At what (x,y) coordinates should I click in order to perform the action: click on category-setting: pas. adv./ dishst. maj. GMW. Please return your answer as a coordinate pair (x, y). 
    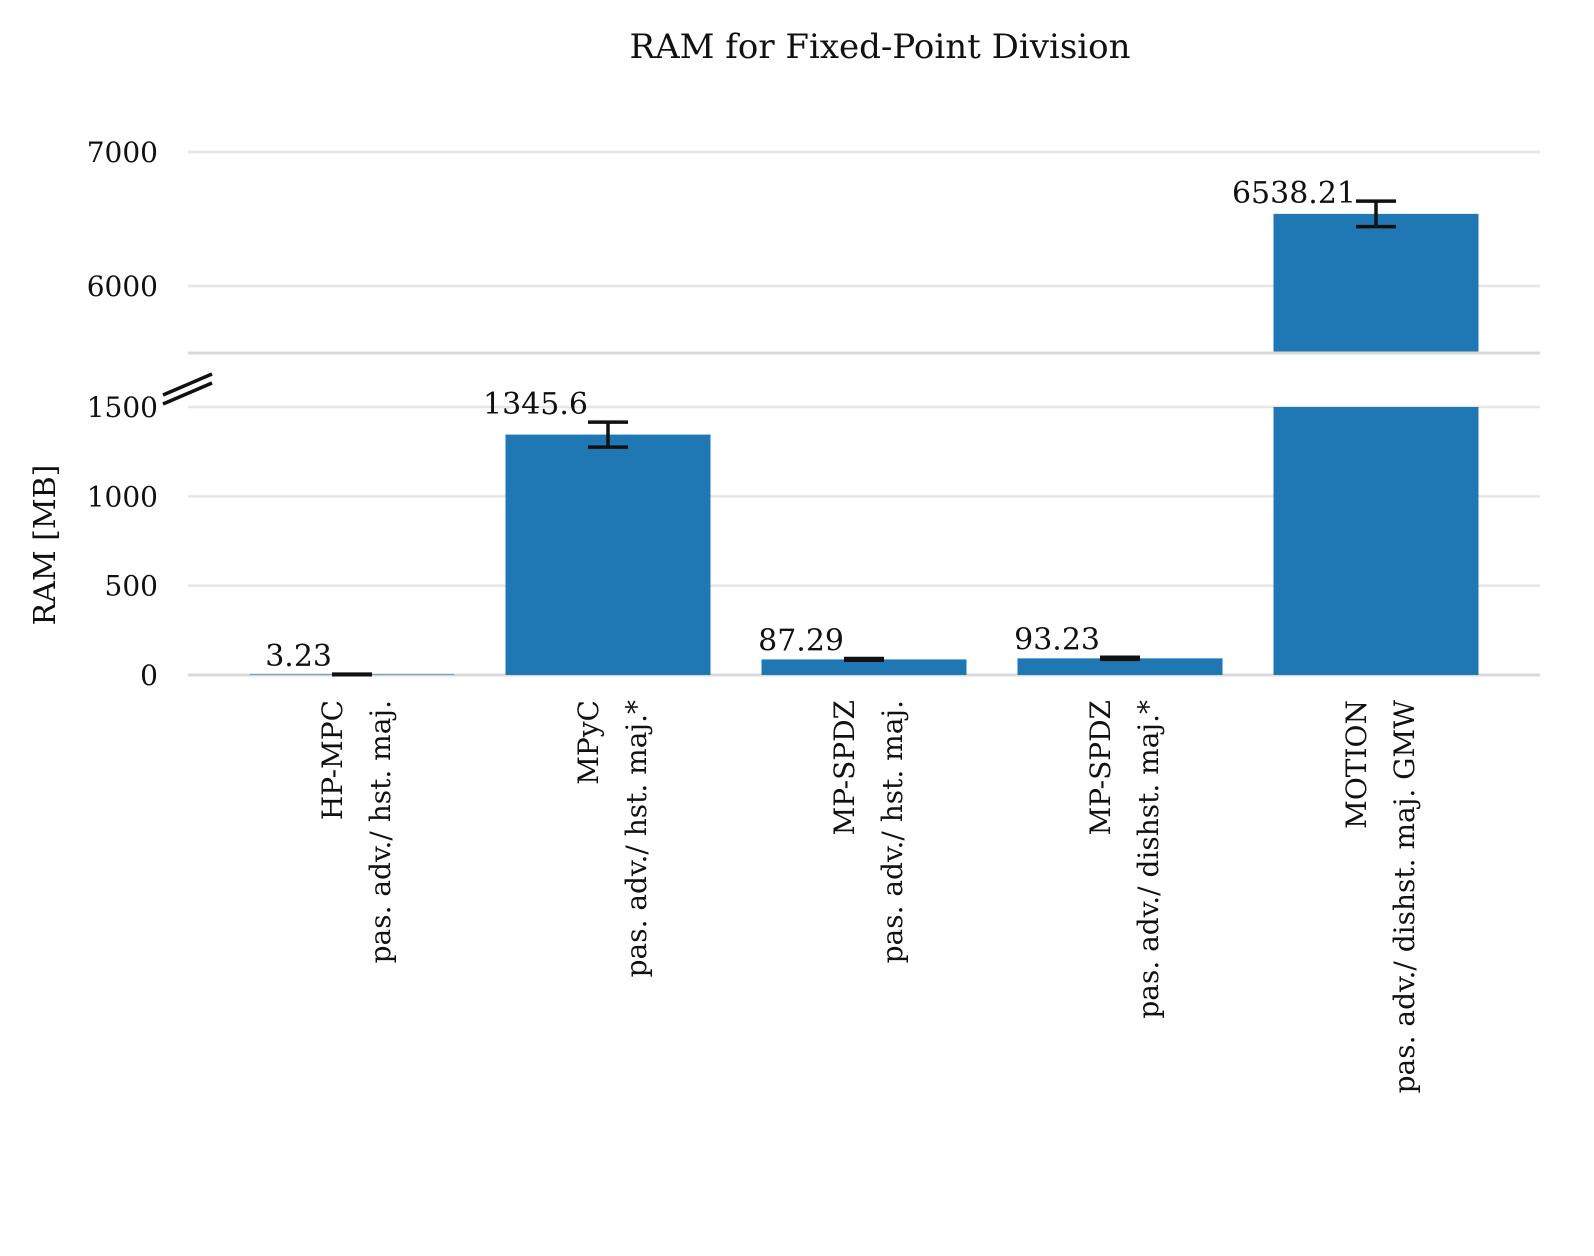
    Looking at the image, I should click on (1404, 897).